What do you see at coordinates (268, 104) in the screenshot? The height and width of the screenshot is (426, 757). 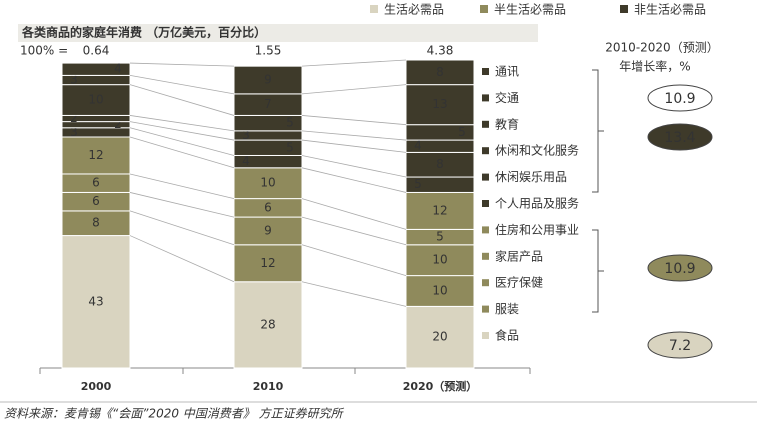 I see `segment-label: 7` at bounding box center [268, 104].